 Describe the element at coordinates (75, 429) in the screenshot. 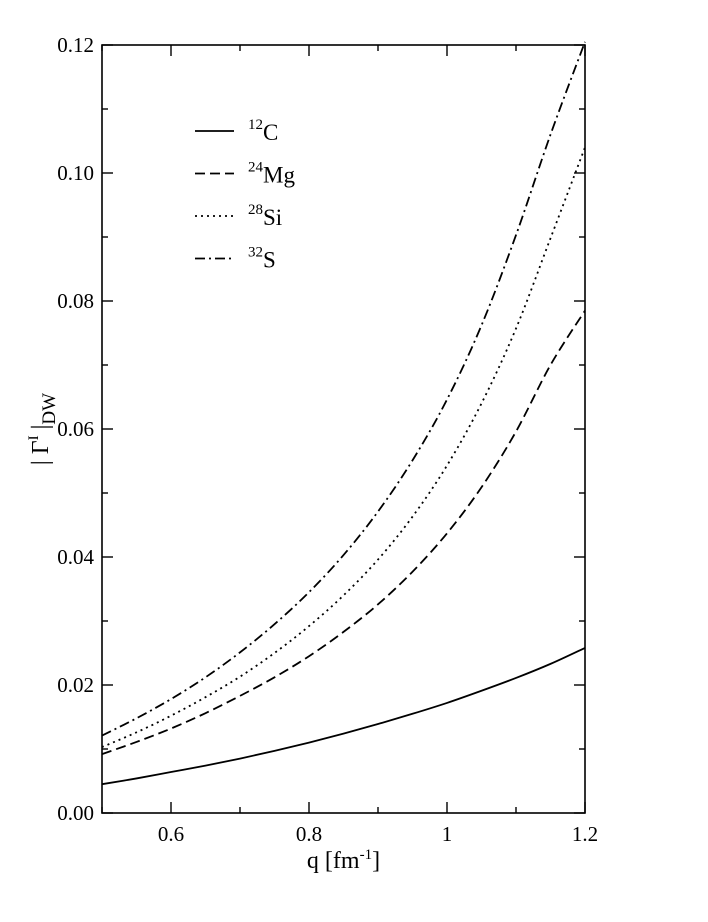

I see `y-tick-label: 0.06` at that location.